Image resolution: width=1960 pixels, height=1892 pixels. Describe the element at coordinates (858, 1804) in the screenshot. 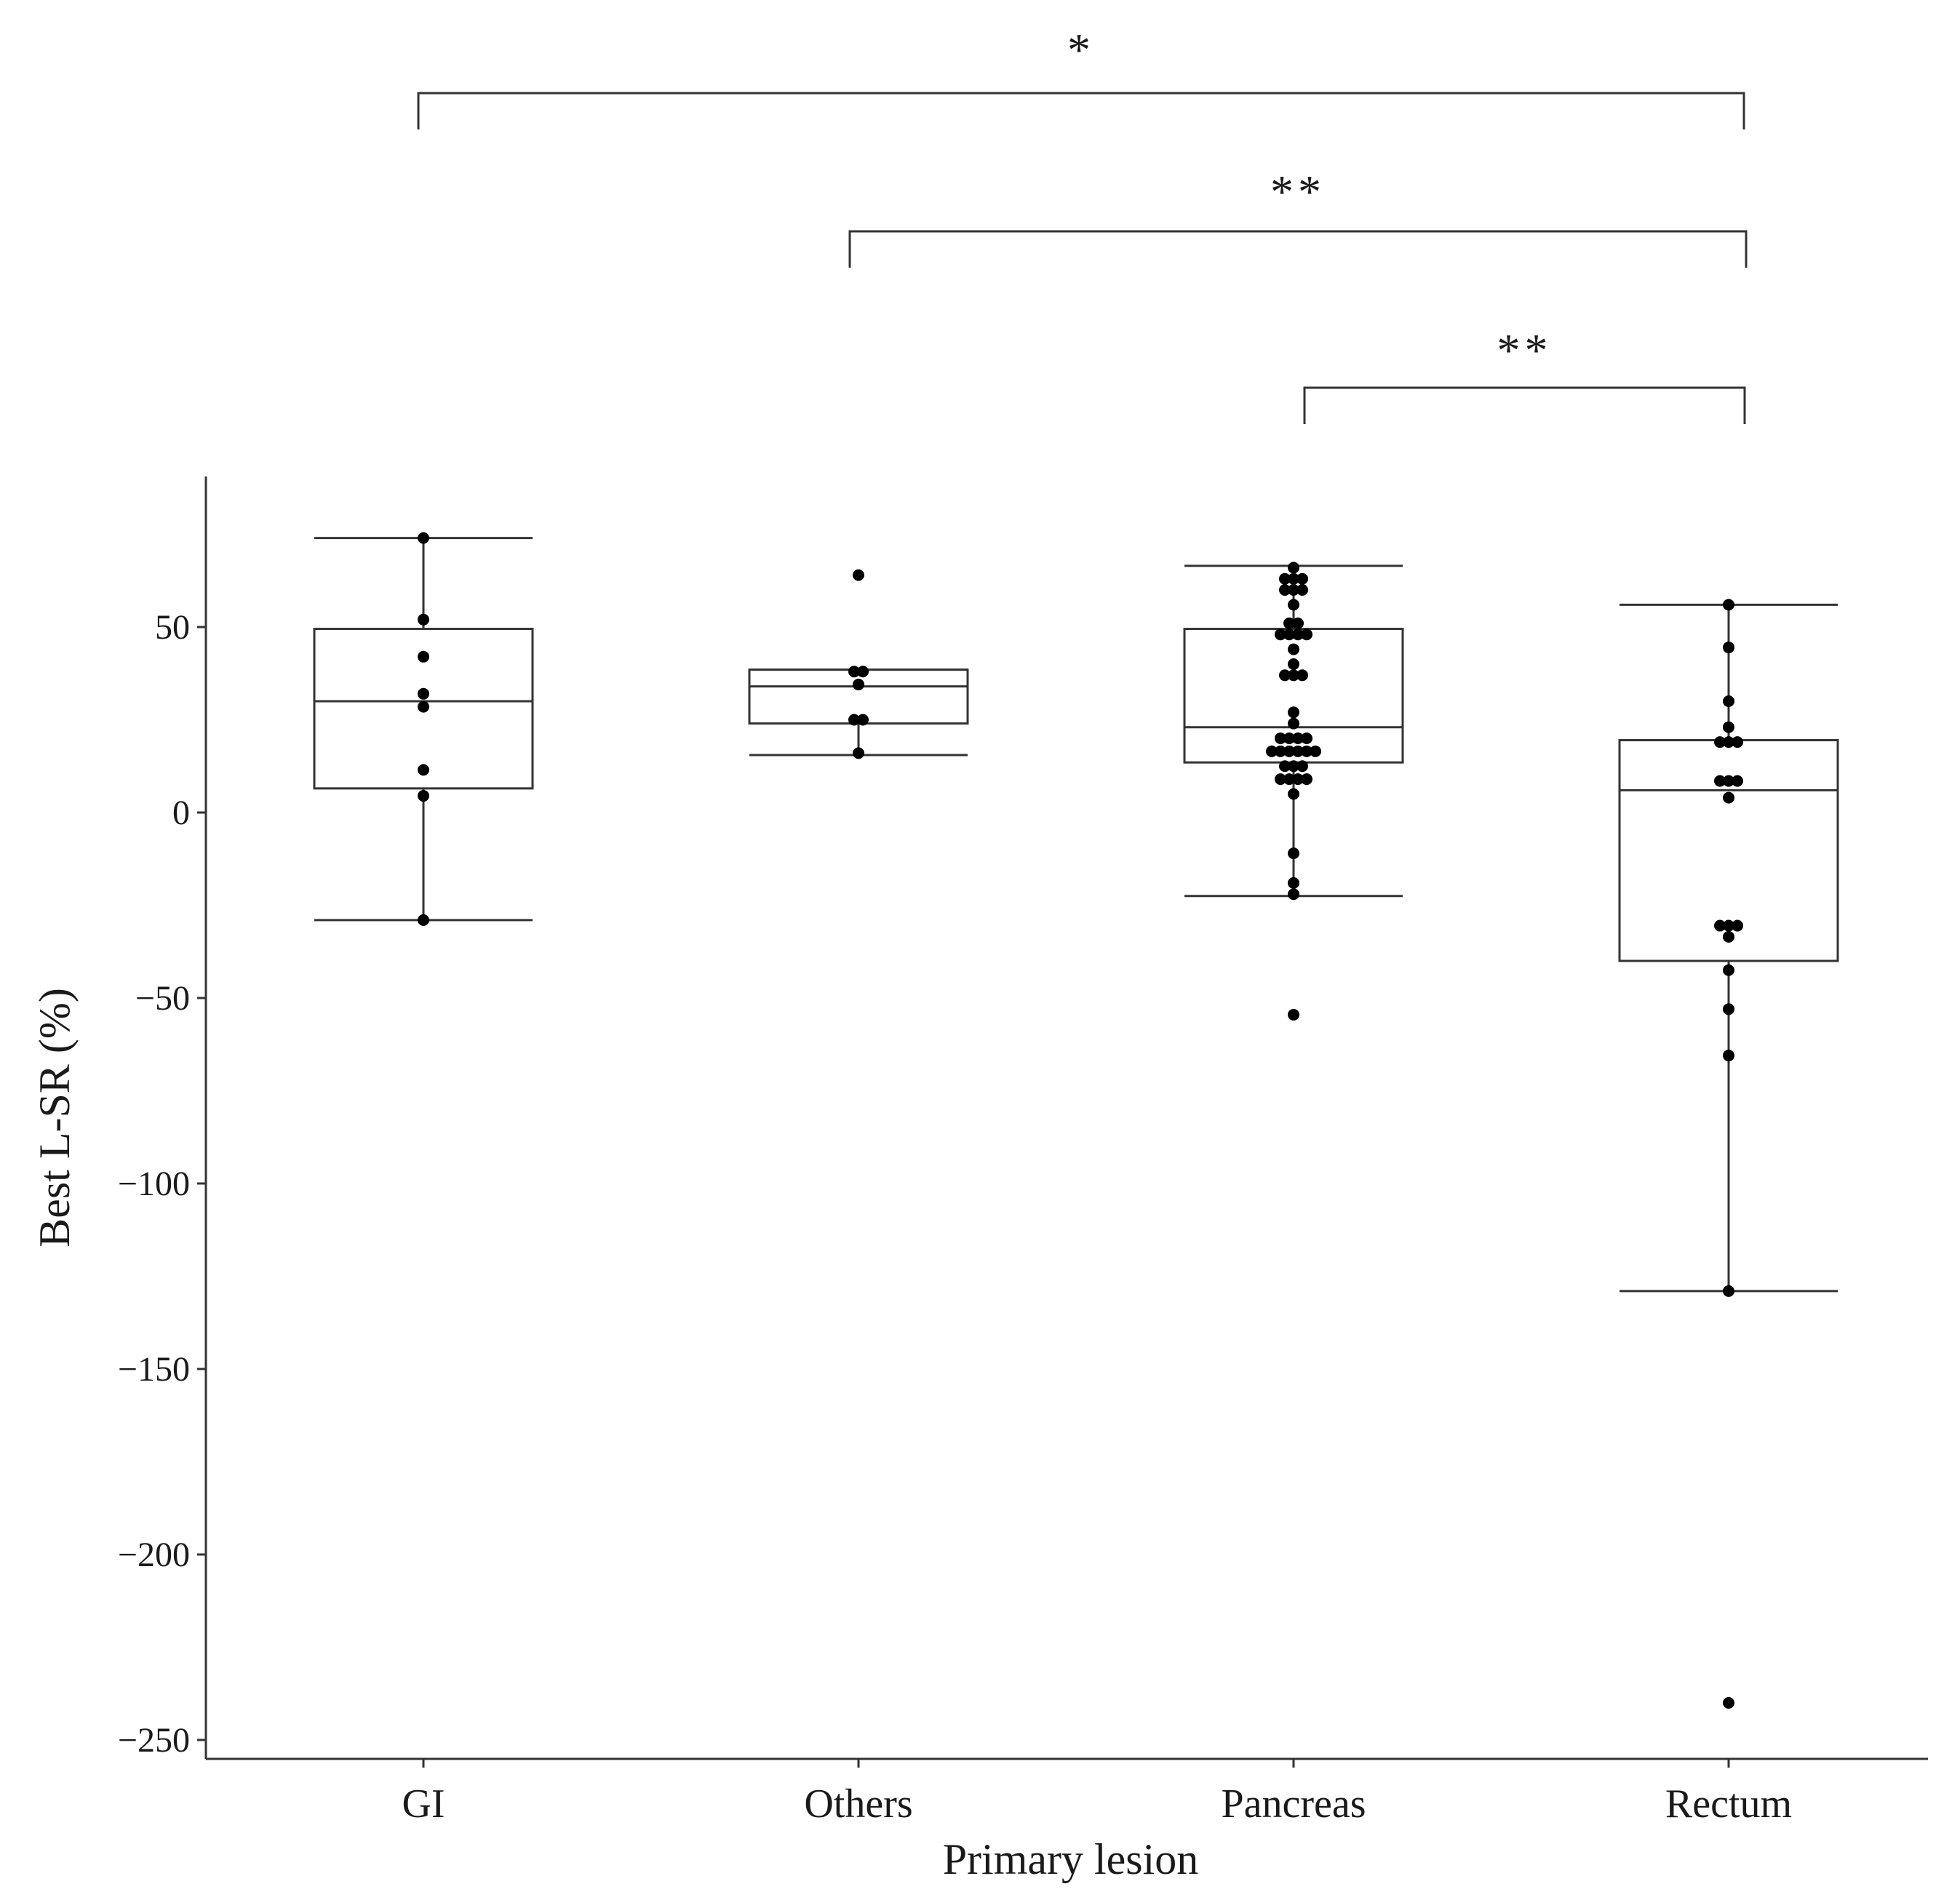

I see `x-tick-label: Others` at that location.